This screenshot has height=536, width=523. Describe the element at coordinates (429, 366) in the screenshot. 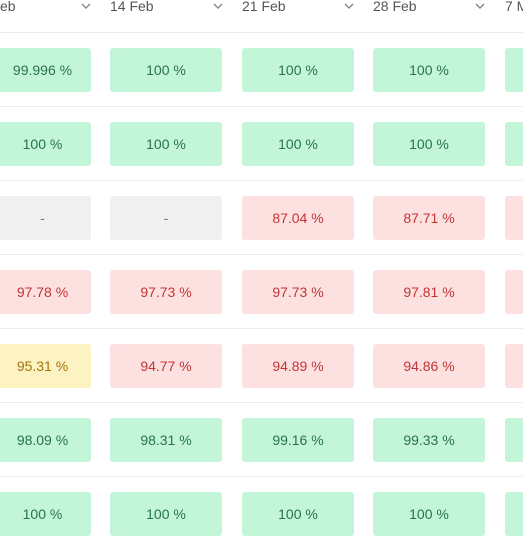

I see `metric-cell: 94.86 %` at that location.